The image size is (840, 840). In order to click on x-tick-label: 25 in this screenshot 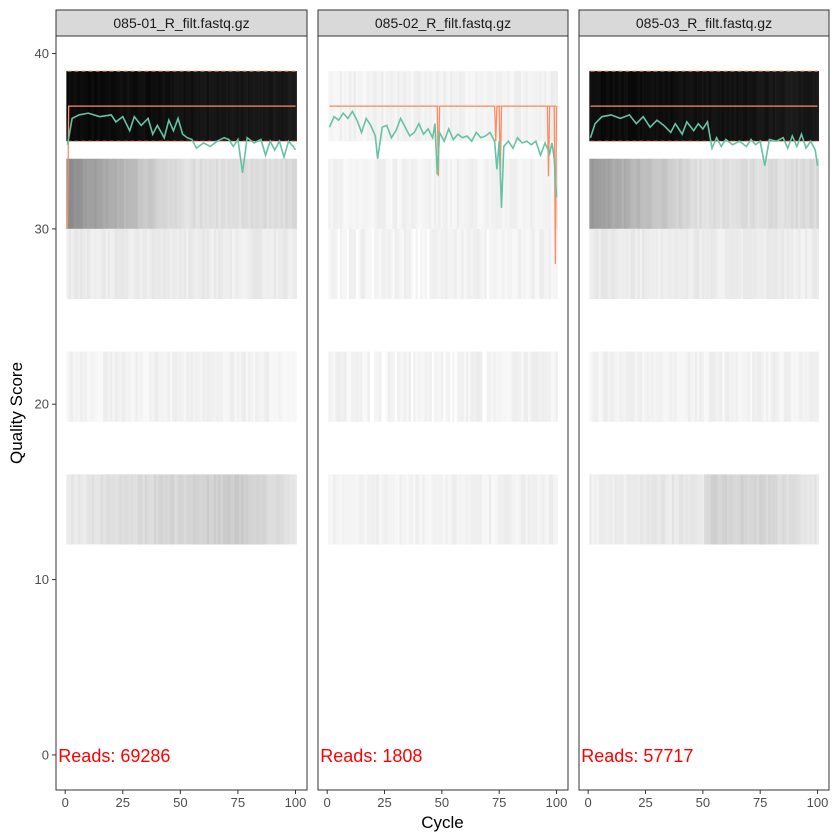, I will do `click(645, 802)`.